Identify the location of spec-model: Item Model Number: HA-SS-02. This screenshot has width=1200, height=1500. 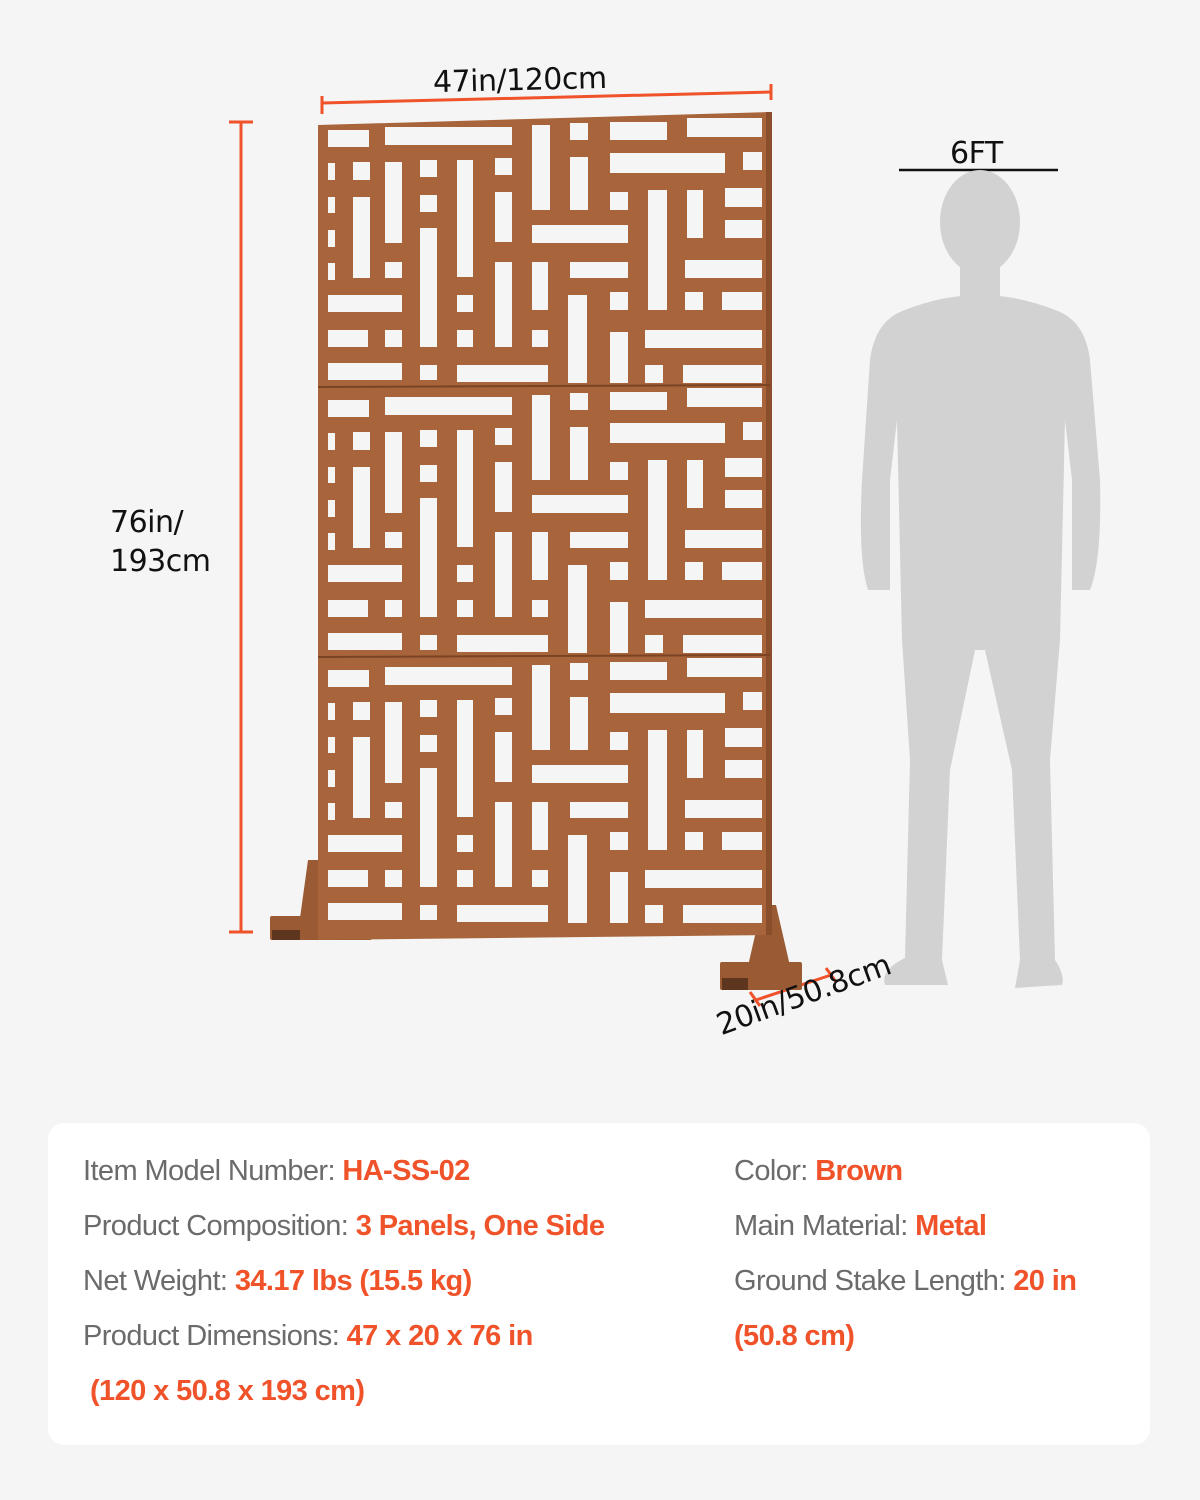
(276, 1171).